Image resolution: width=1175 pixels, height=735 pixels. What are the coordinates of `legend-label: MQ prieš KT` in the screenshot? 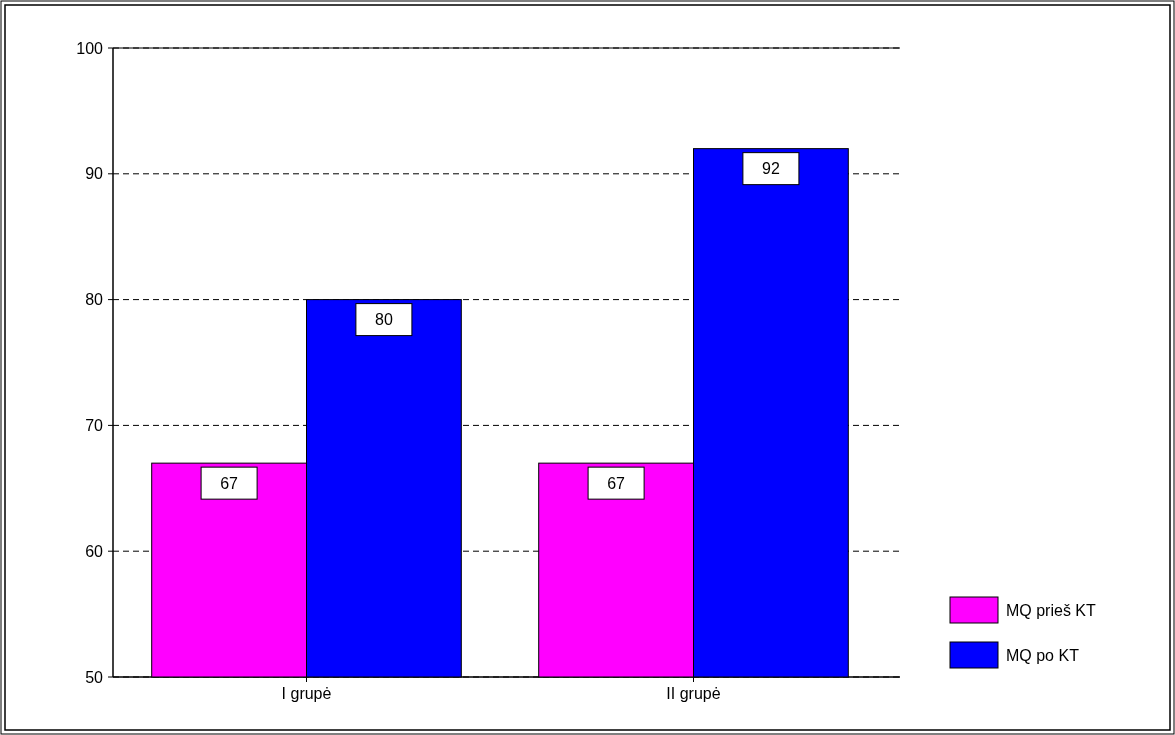 It's located at (1051, 610).